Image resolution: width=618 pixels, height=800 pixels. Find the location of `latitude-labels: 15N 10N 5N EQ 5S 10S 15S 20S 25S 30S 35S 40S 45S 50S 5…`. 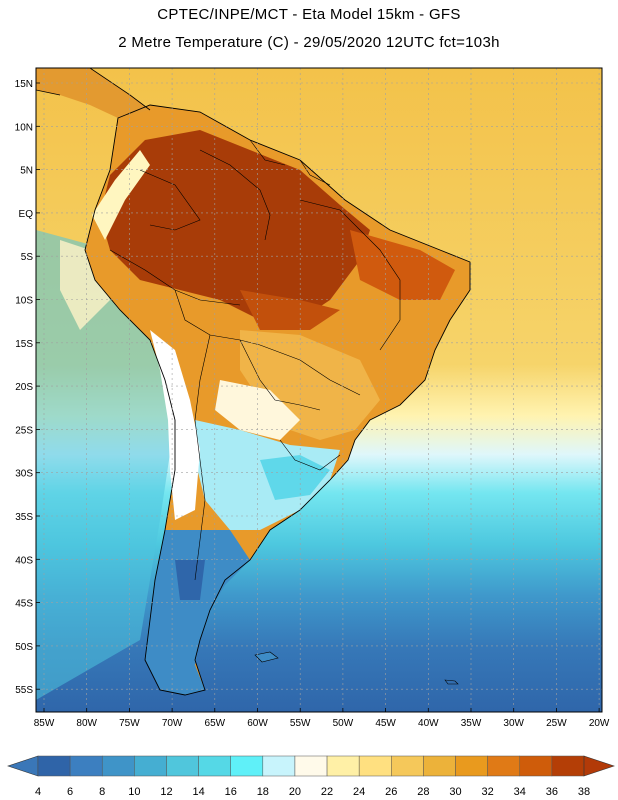

latitude-labels: 15N 10N 5N EQ 5S 10S 15S 20S 25S 30S 35S 40S 45S 50S 5… is located at coordinates (27, 387).